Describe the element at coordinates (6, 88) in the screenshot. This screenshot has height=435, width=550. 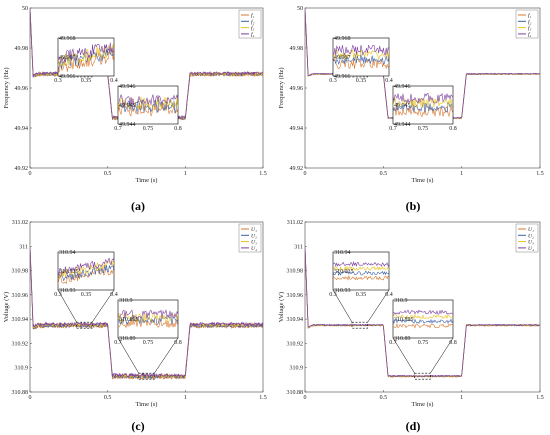
I see `y-axis-label: Frequency (Hz)` at that location.